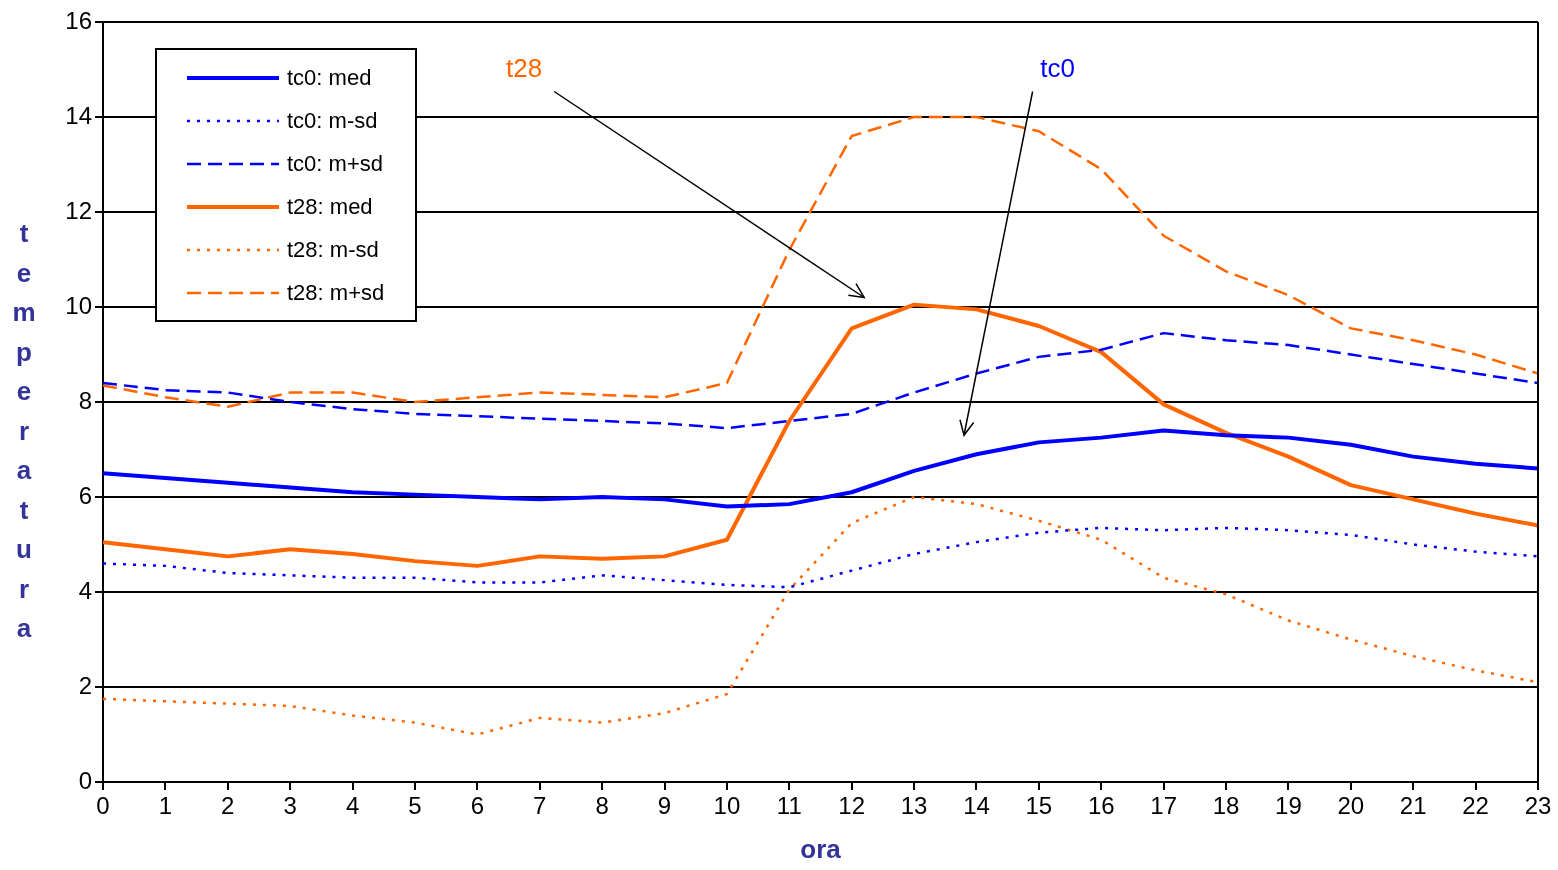  What do you see at coordinates (78, 115) in the screenshot?
I see `y-tick-label: 14` at bounding box center [78, 115].